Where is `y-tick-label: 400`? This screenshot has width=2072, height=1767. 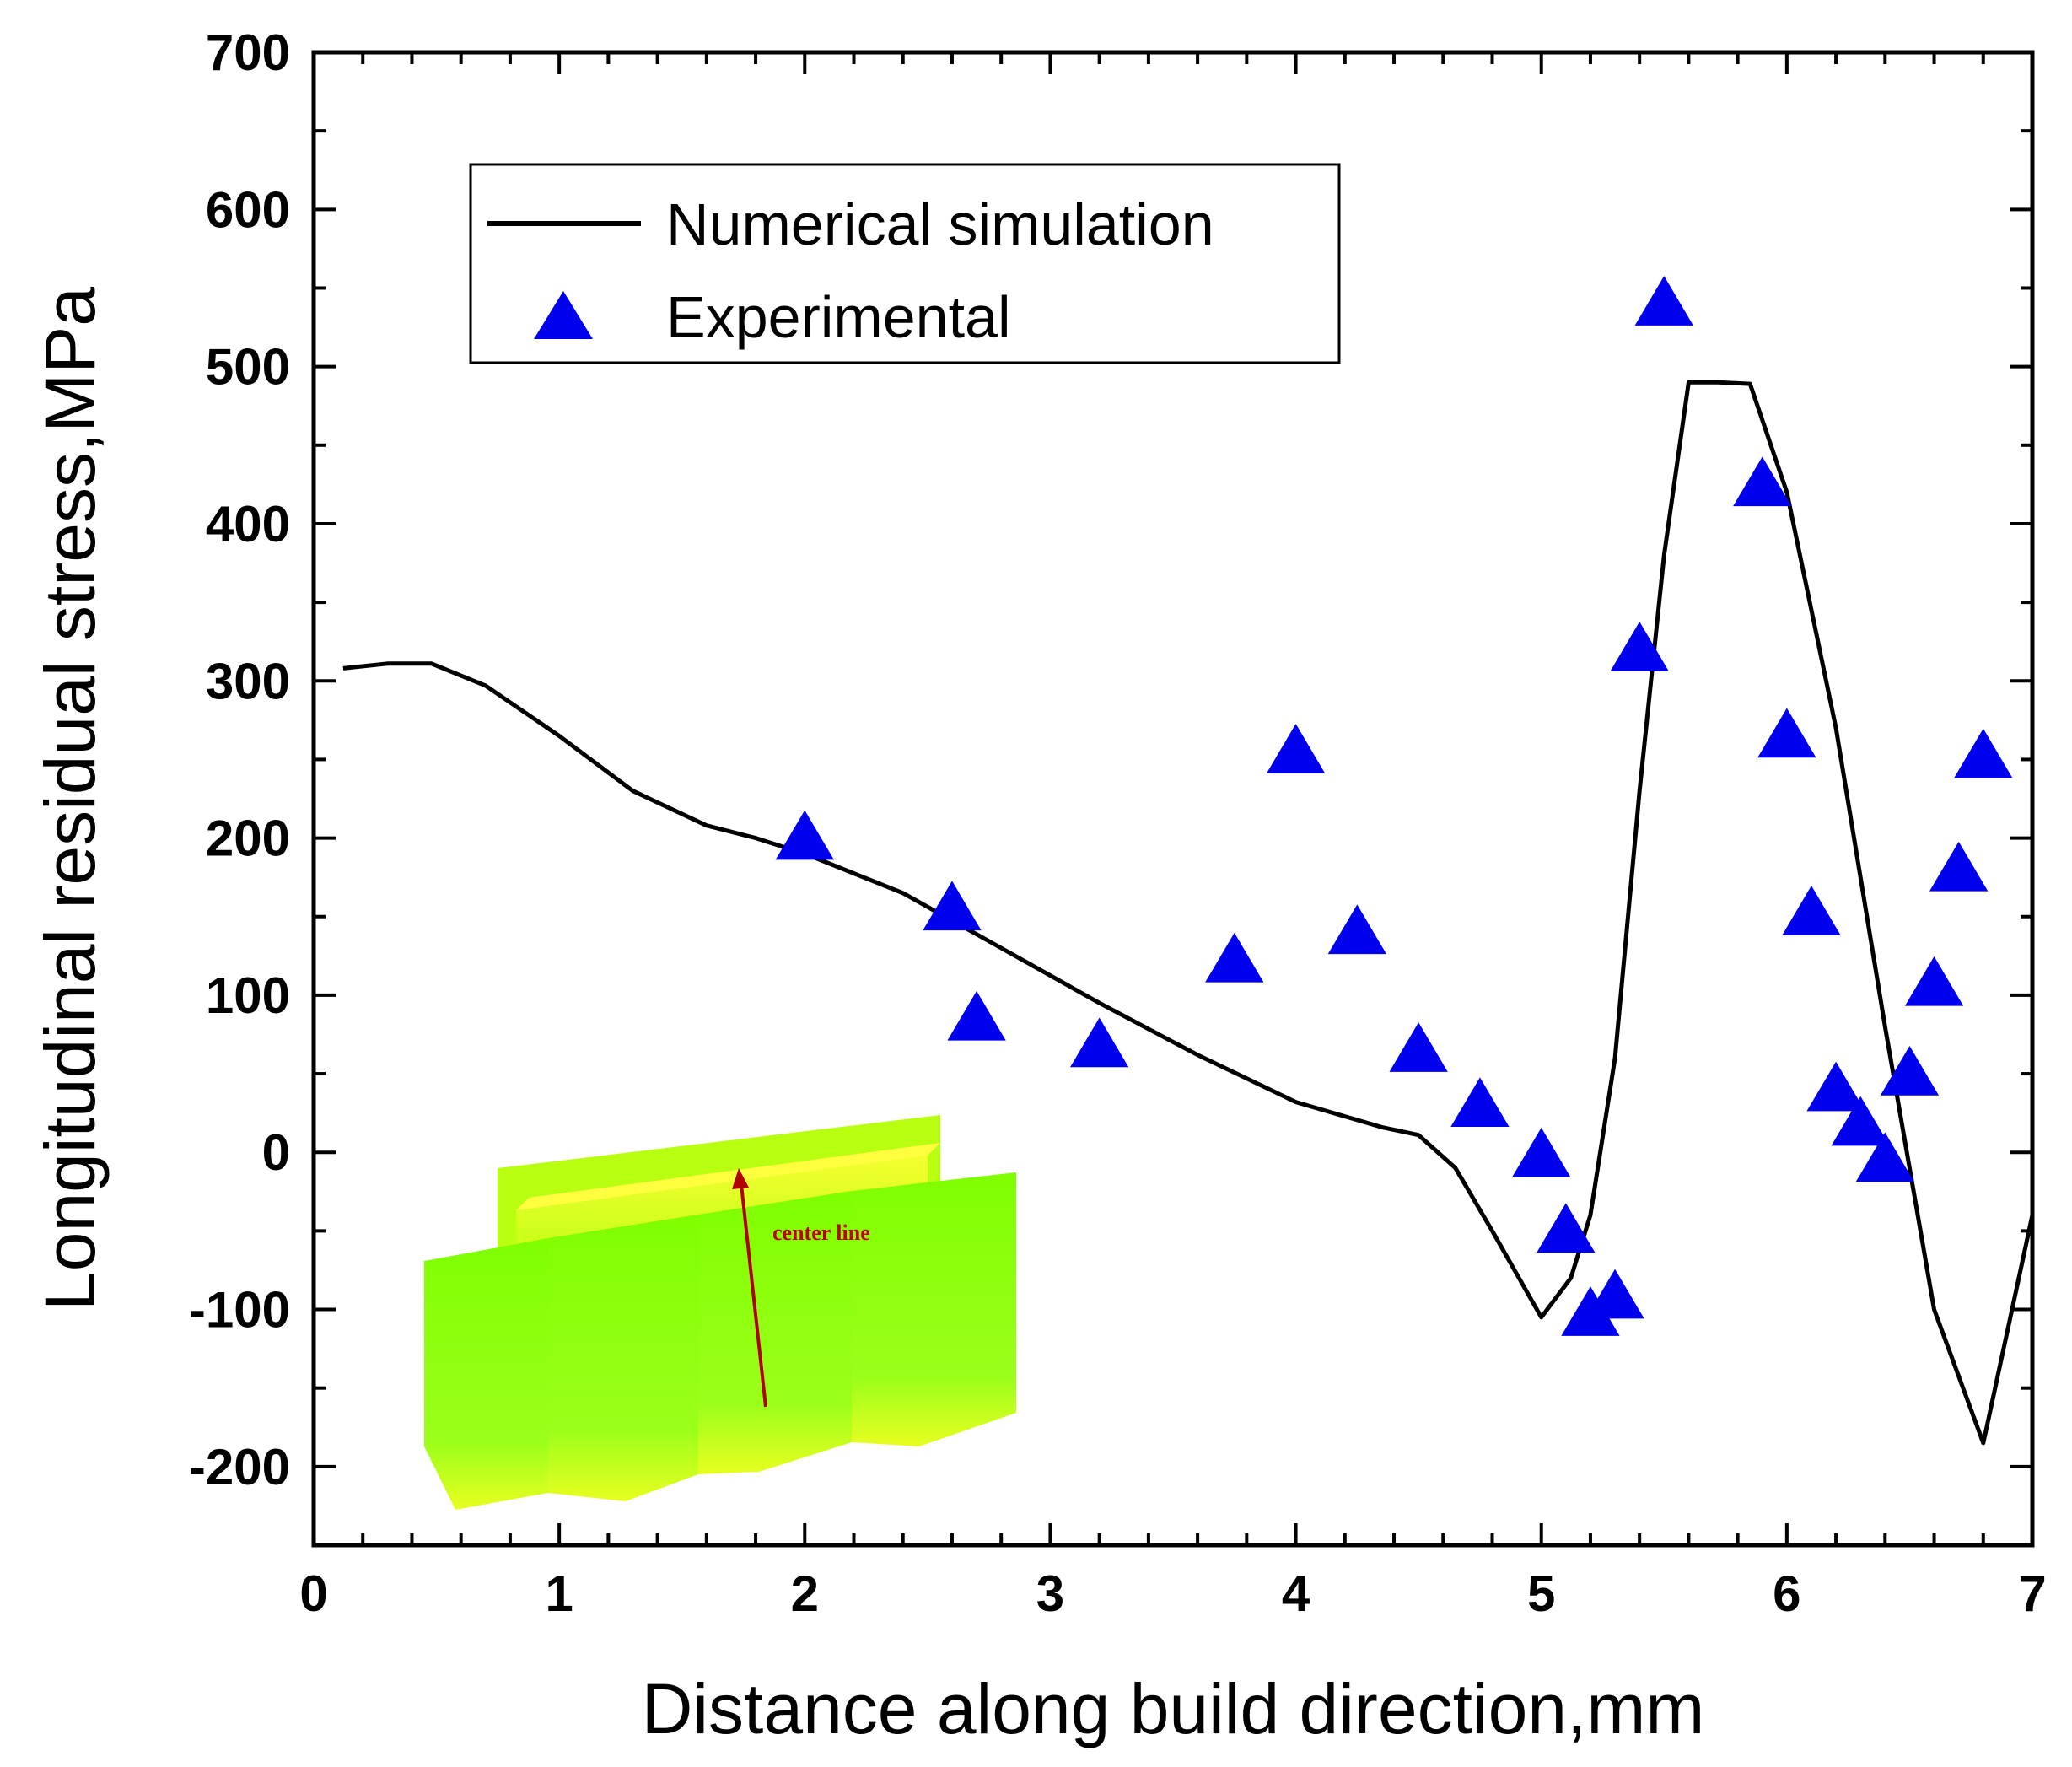
y-tick-label: 400 is located at coordinates (248, 524).